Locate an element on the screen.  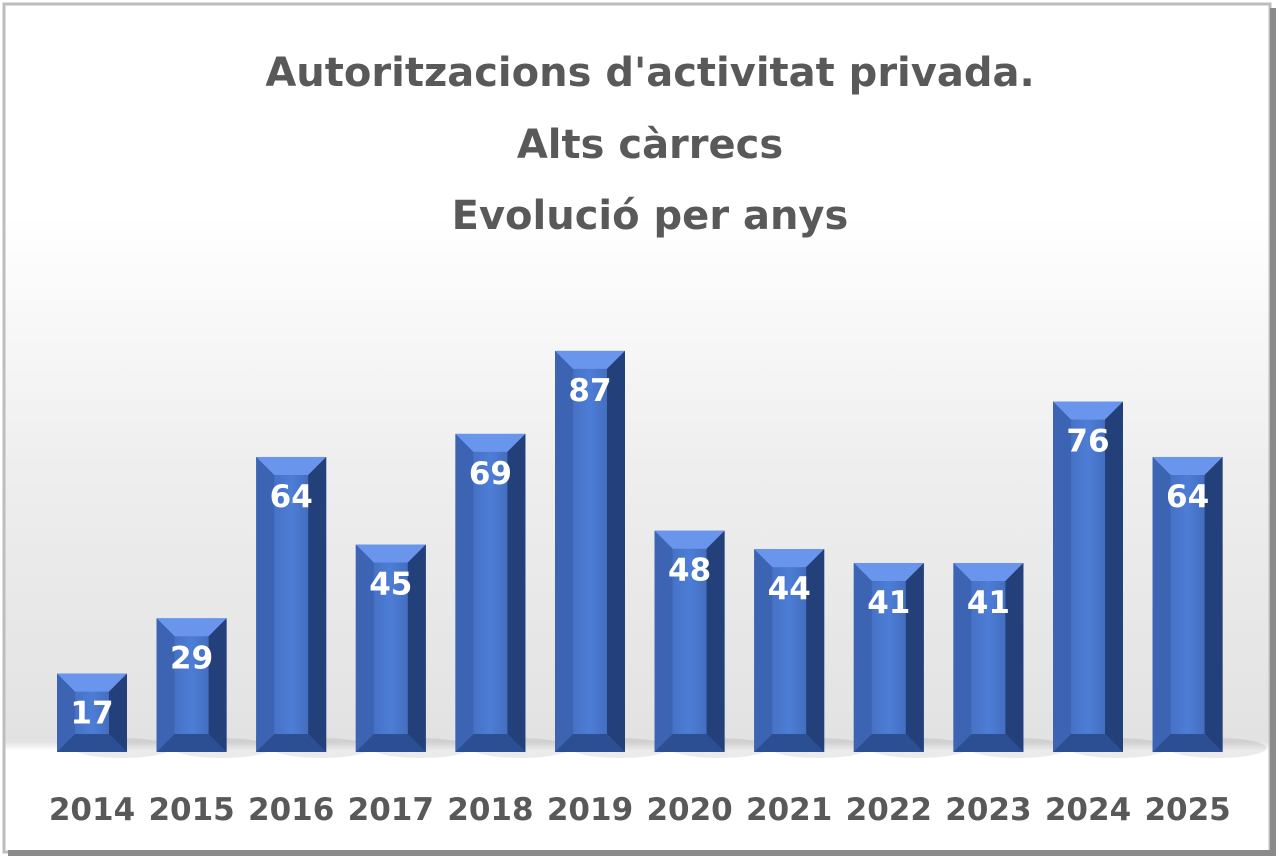
x-tick-label-2014: 2014 is located at coordinates (92, 810).